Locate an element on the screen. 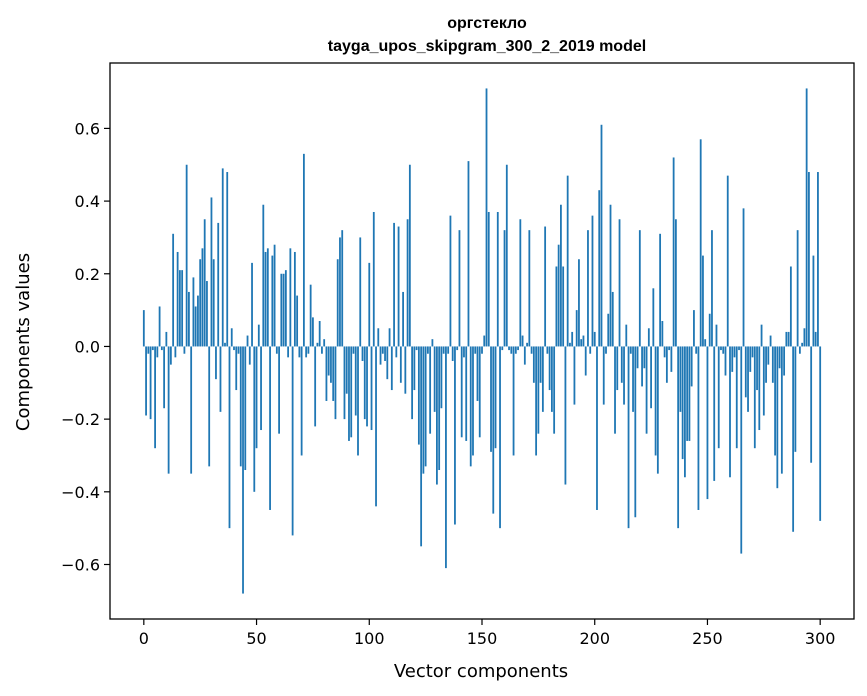  x-tick-label: 200 is located at coordinates (594, 638).